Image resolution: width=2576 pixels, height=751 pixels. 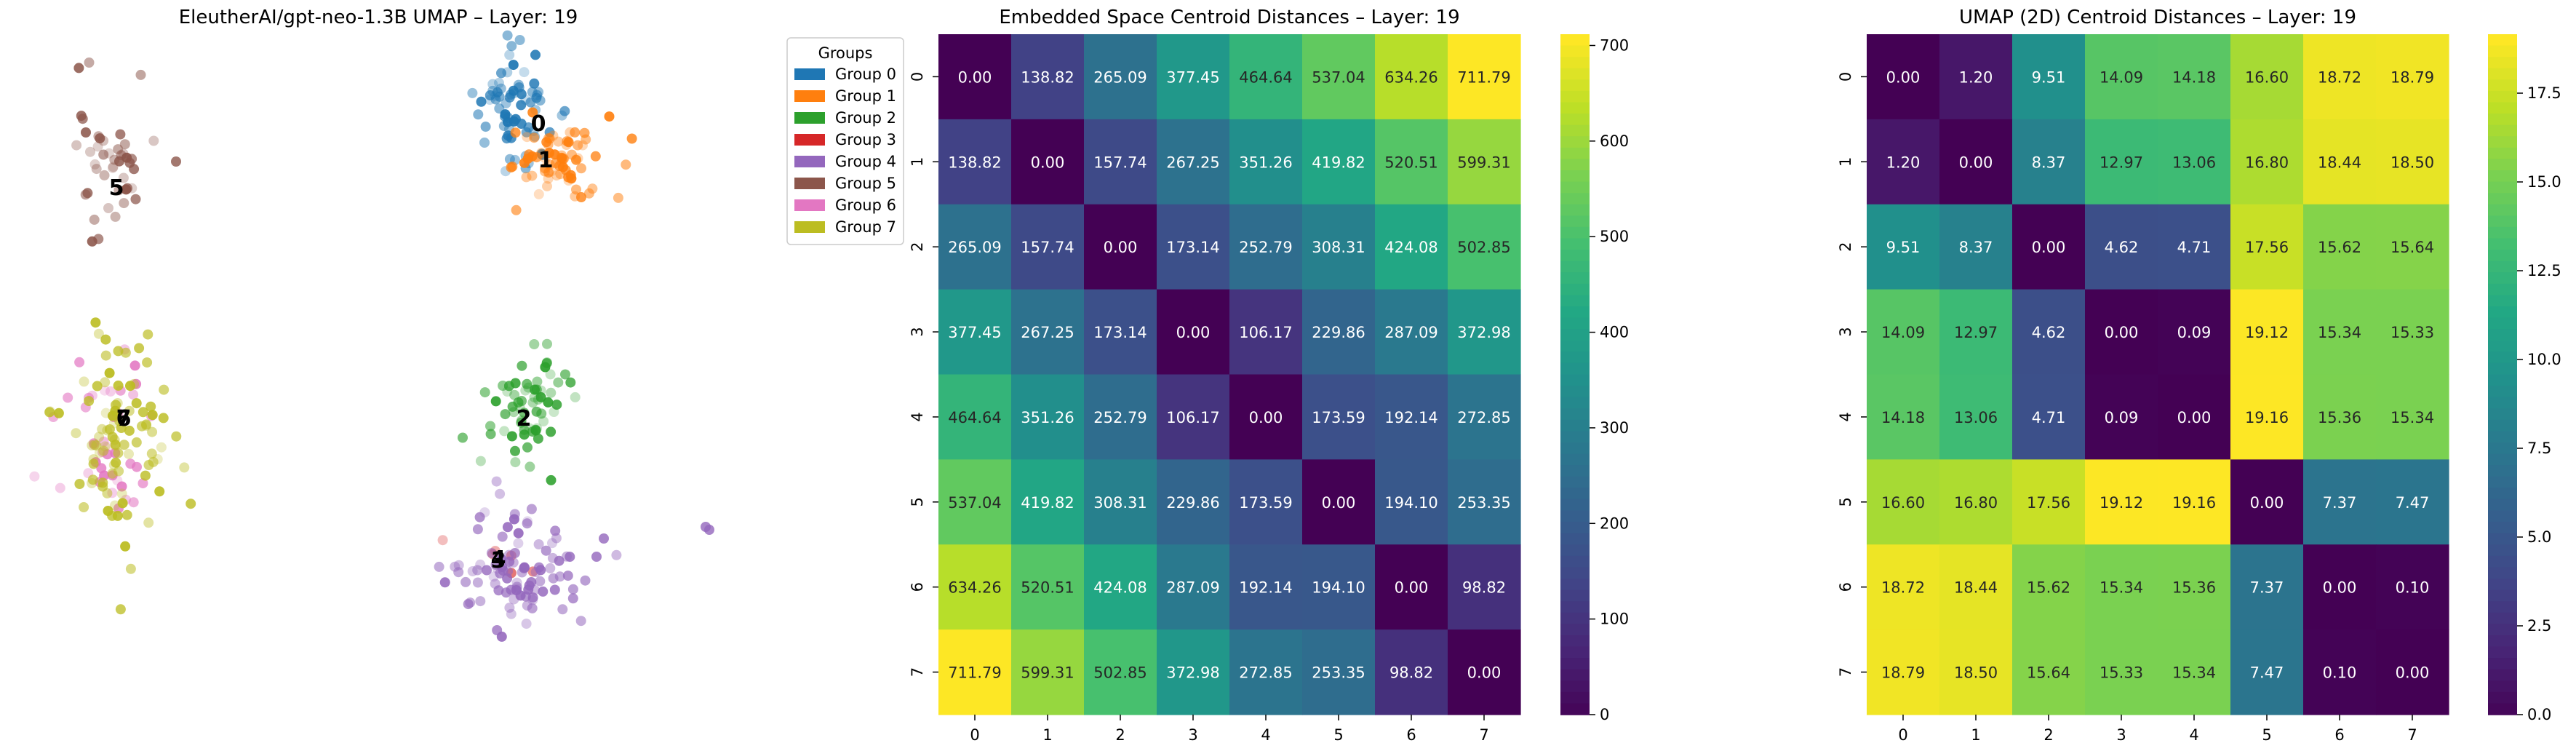 I want to click on heatmap-cell-label: 18.72, so click(x=2339, y=77).